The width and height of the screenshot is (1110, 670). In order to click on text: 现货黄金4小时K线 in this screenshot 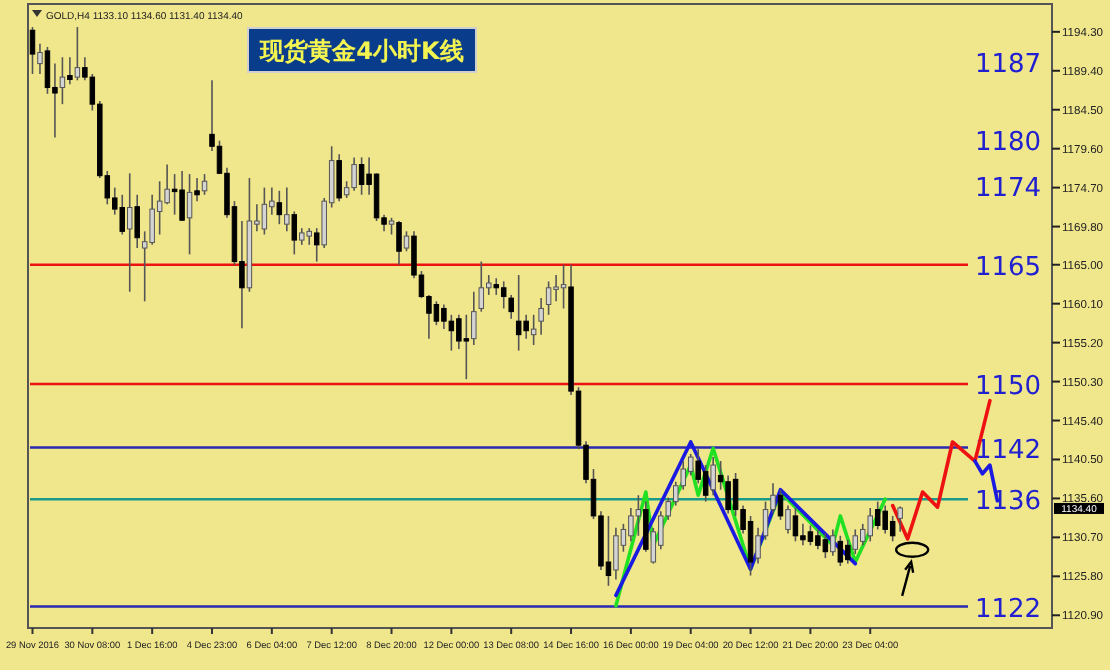, I will do `click(361, 51)`.